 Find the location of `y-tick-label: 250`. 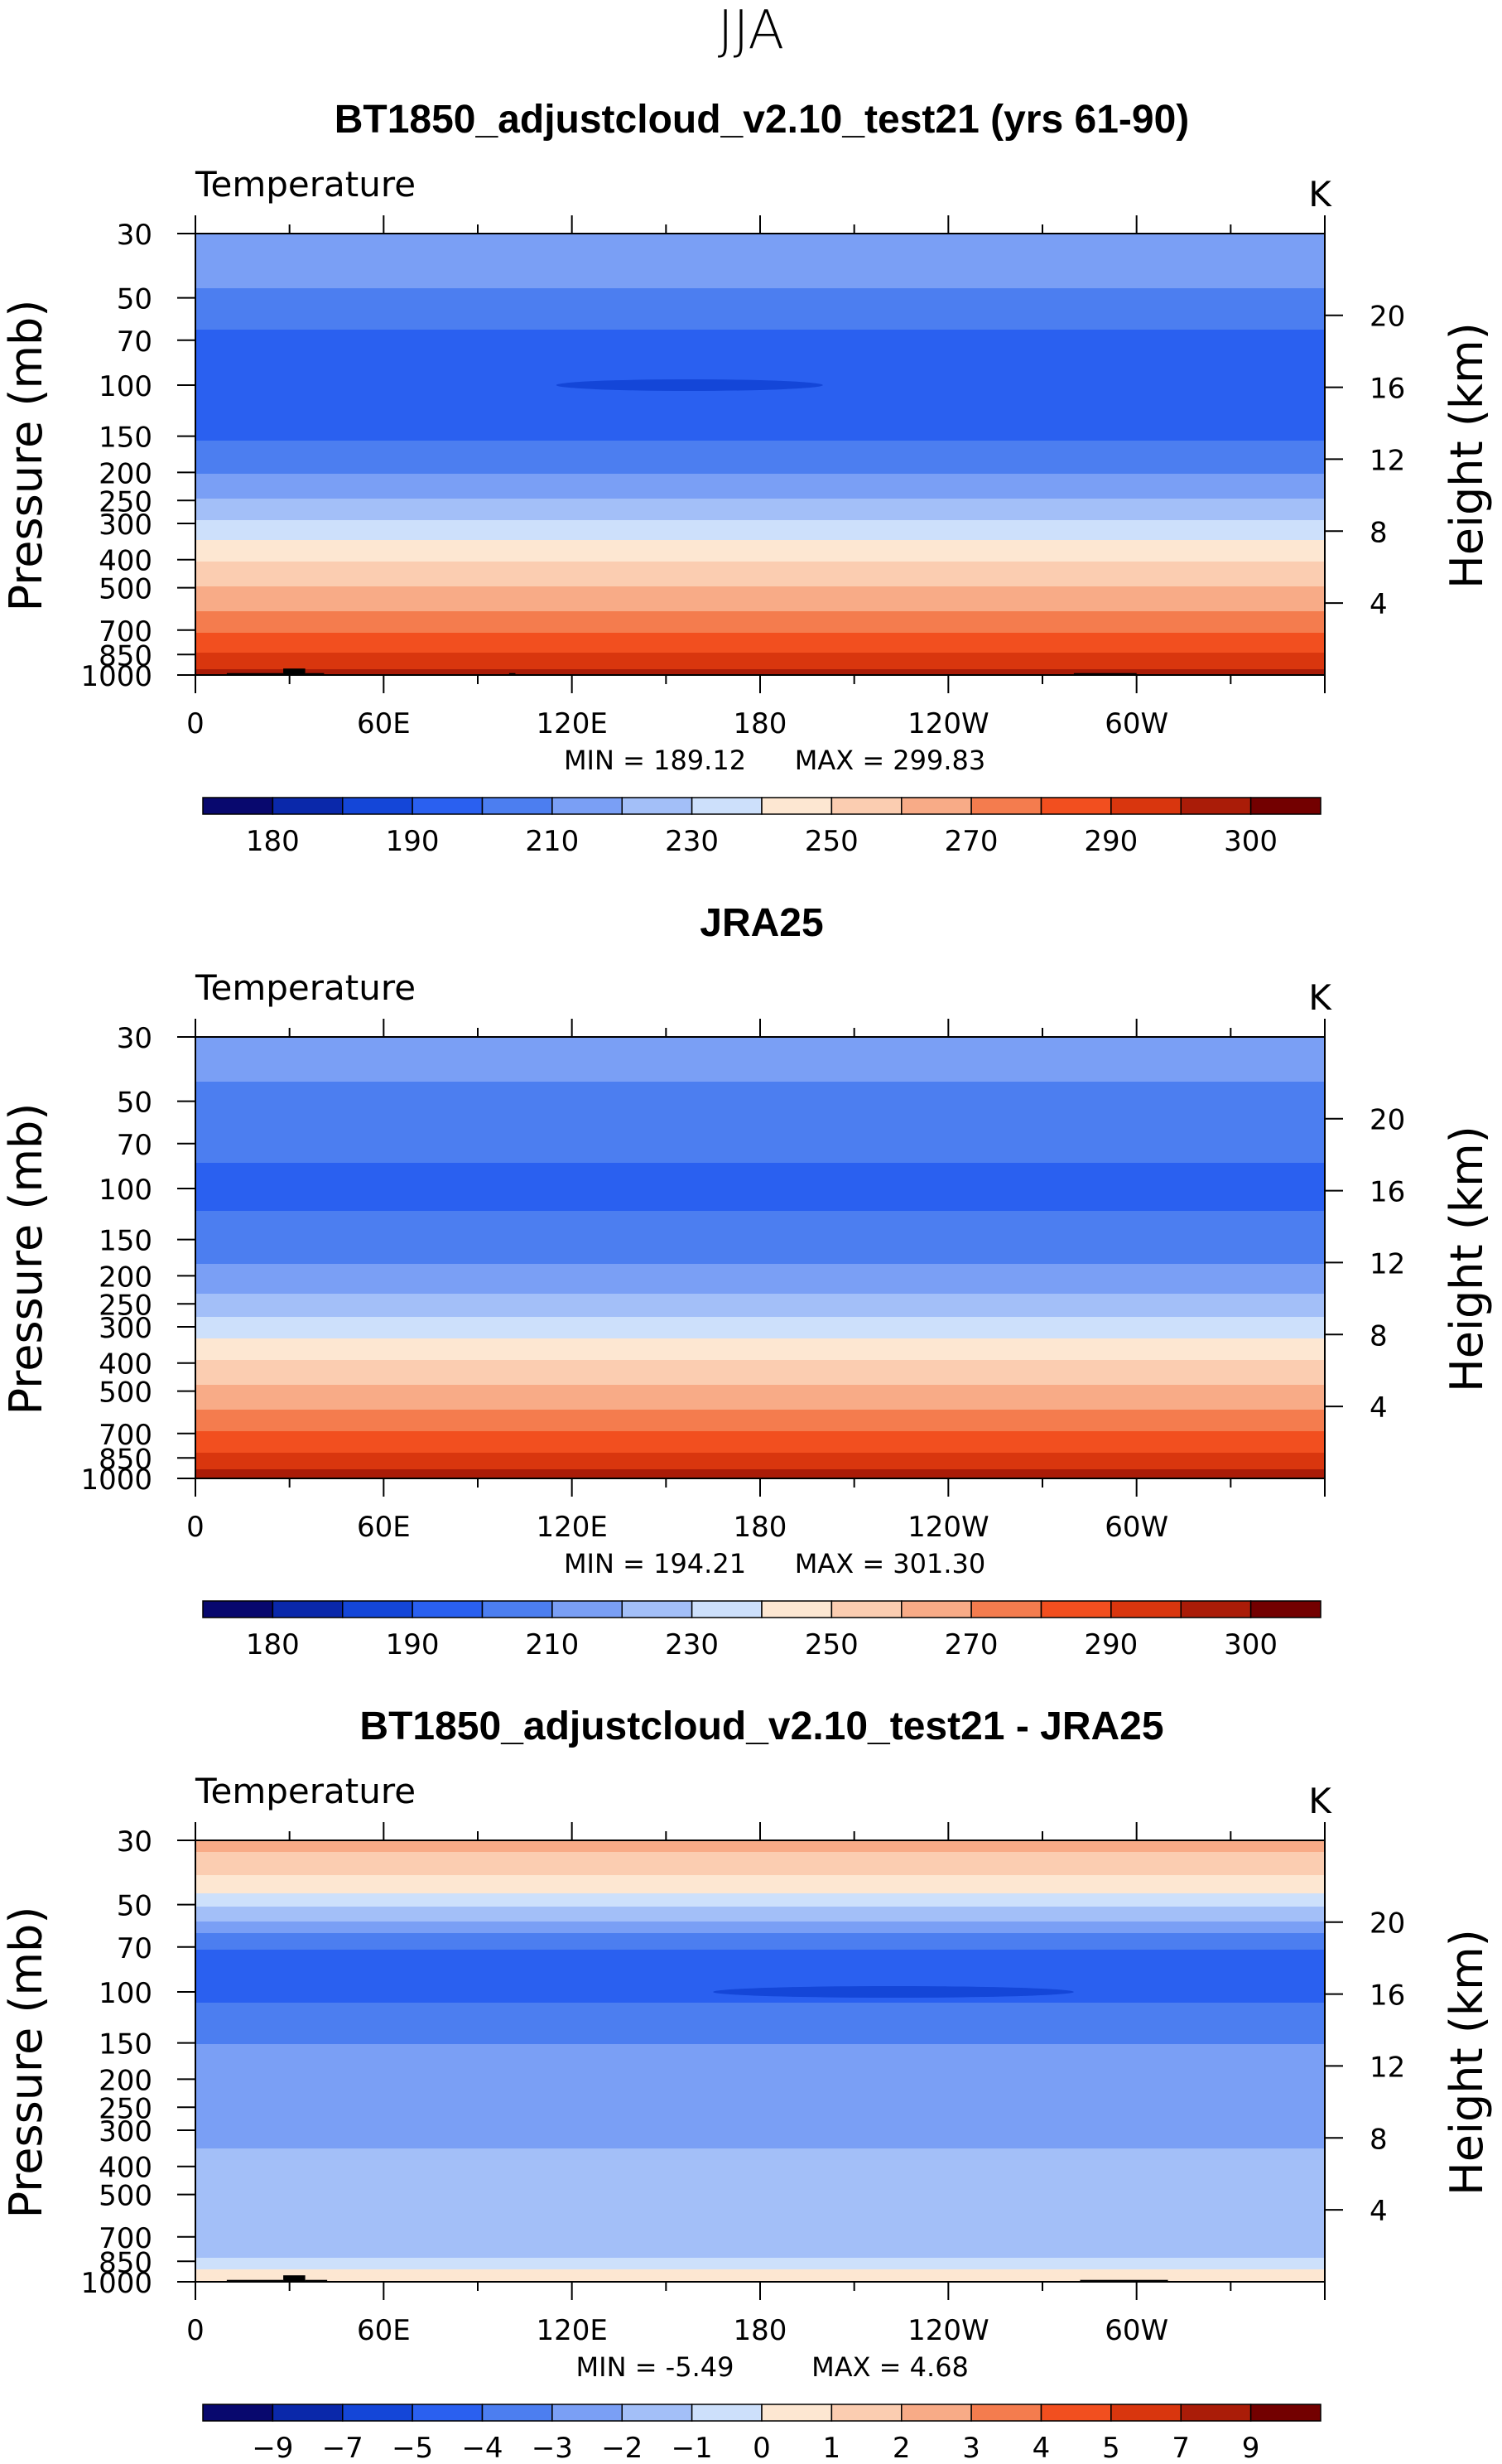

y-tick-label: 250 is located at coordinates (125, 2108).